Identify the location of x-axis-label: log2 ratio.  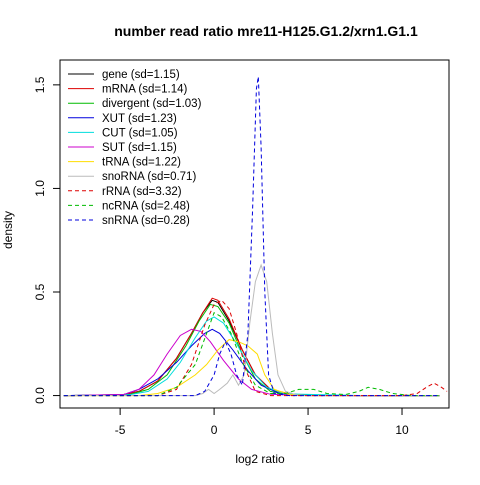
(260, 459).